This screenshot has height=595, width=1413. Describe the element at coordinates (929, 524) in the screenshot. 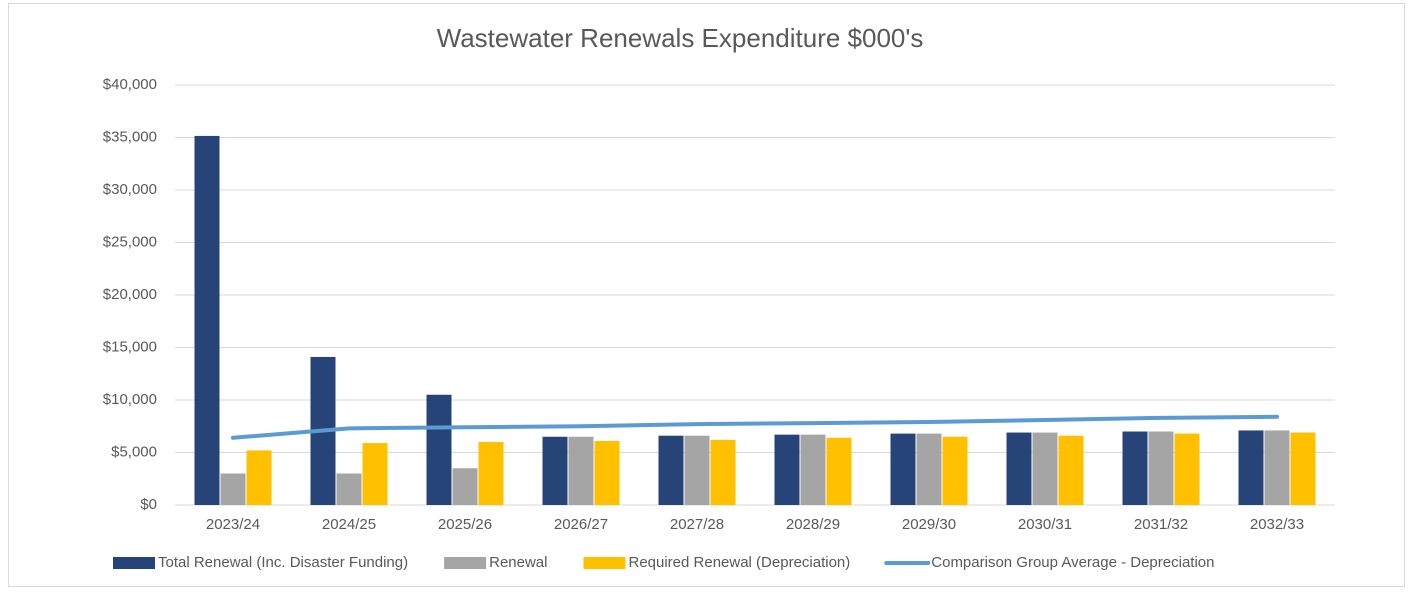

I see `x-tick-label: 2029/30` at that location.